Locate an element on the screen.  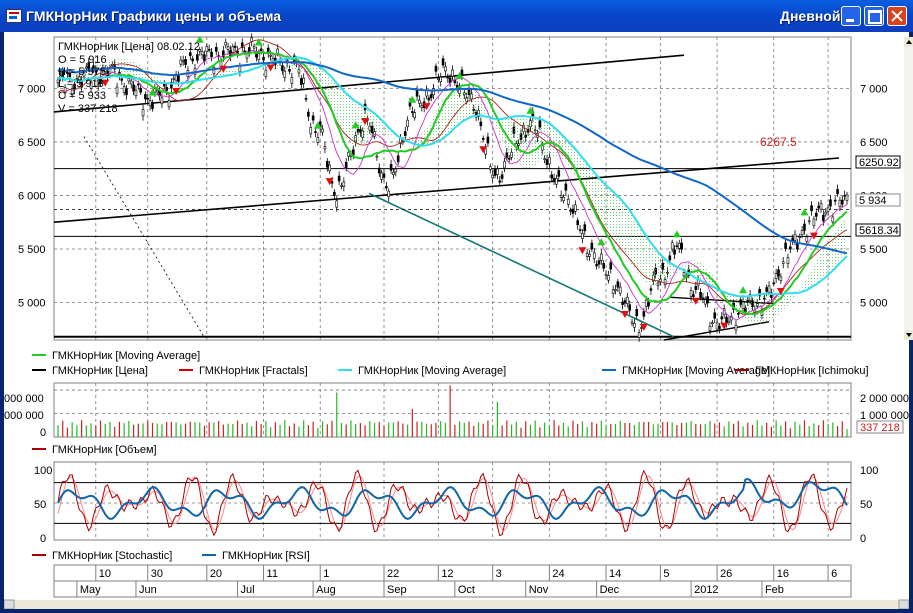
upper-trend-line is located at coordinates (369, 83).